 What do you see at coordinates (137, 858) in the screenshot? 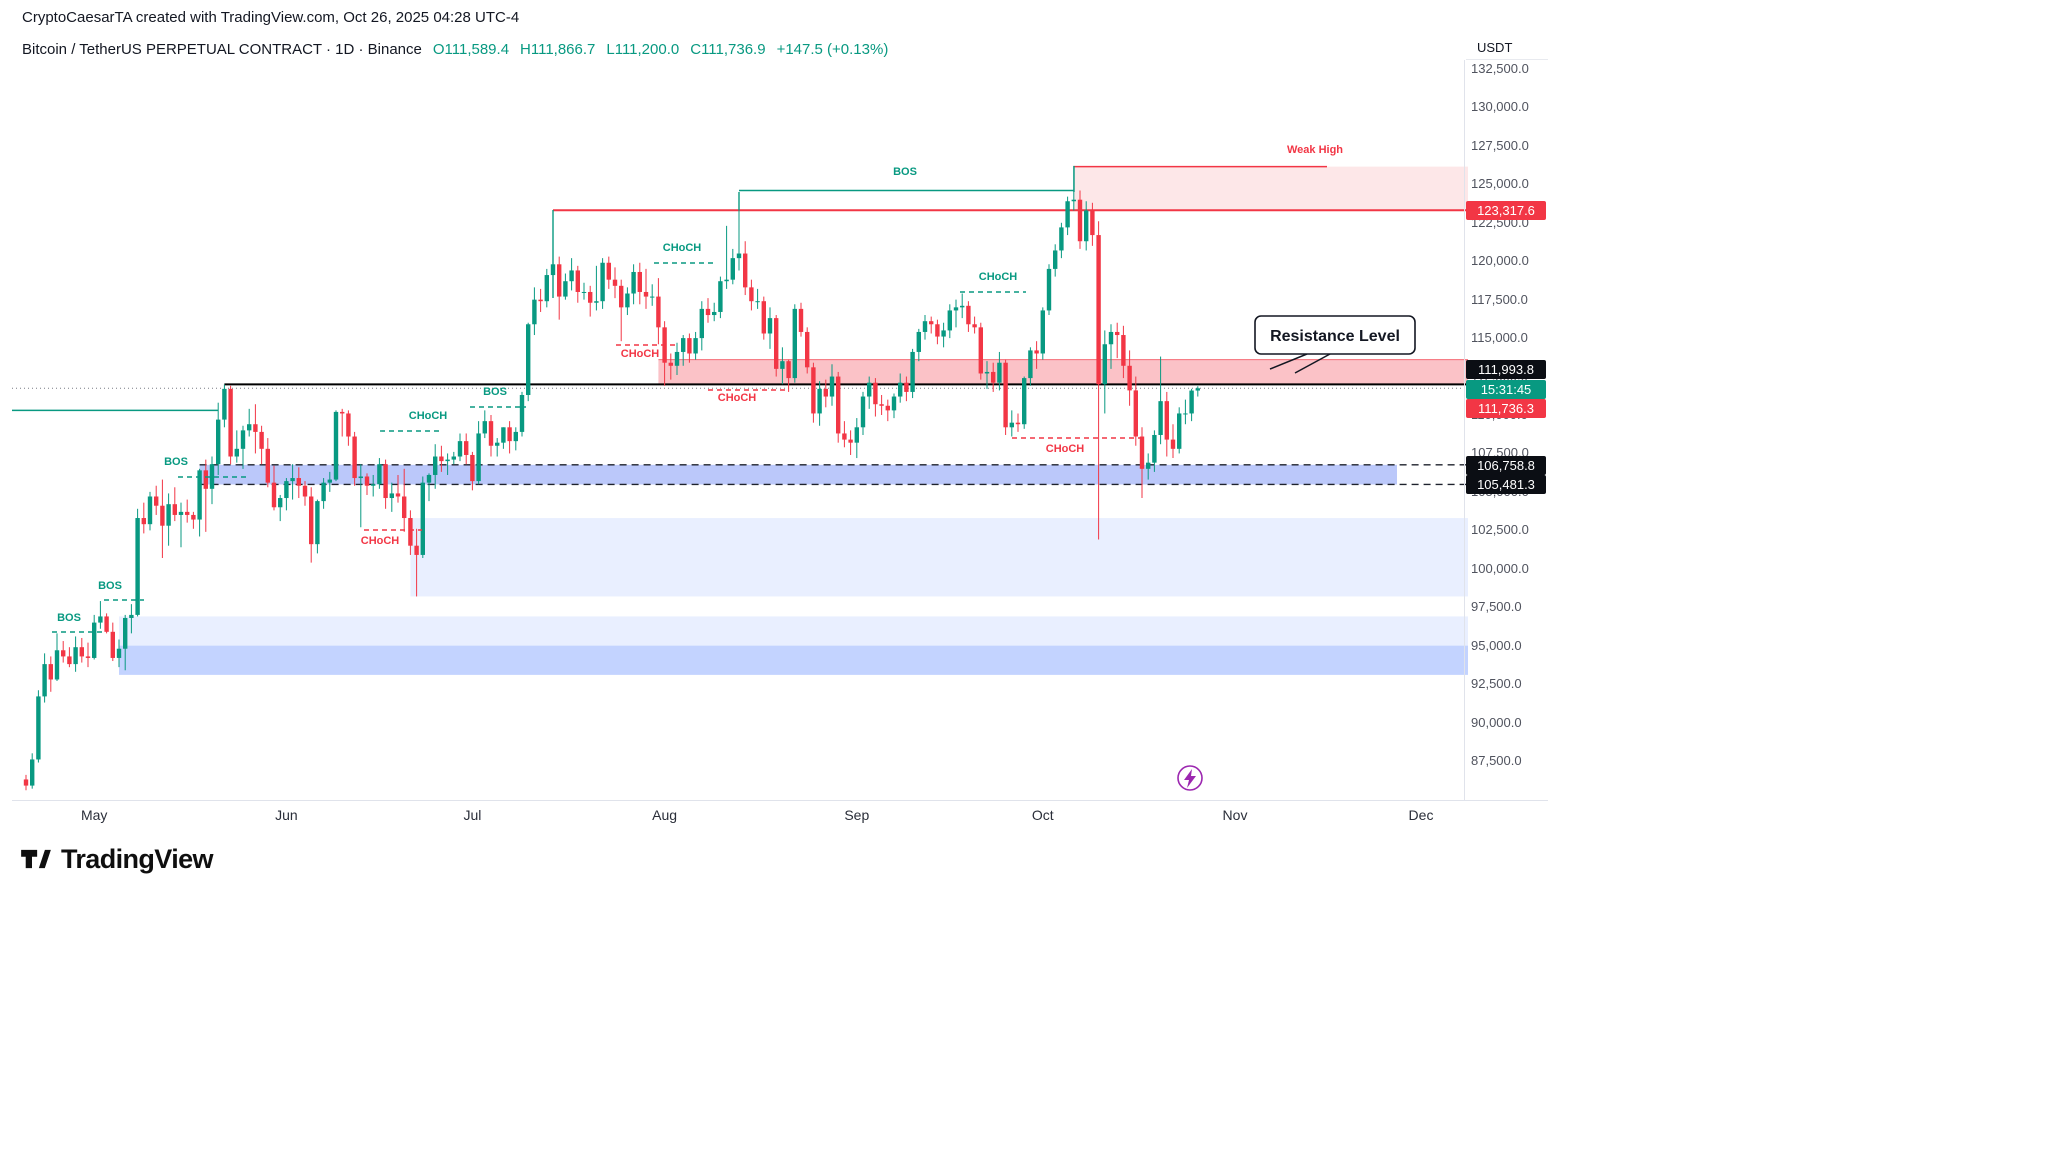
I see `tradingview-logo-text: TradingView` at bounding box center [137, 858].